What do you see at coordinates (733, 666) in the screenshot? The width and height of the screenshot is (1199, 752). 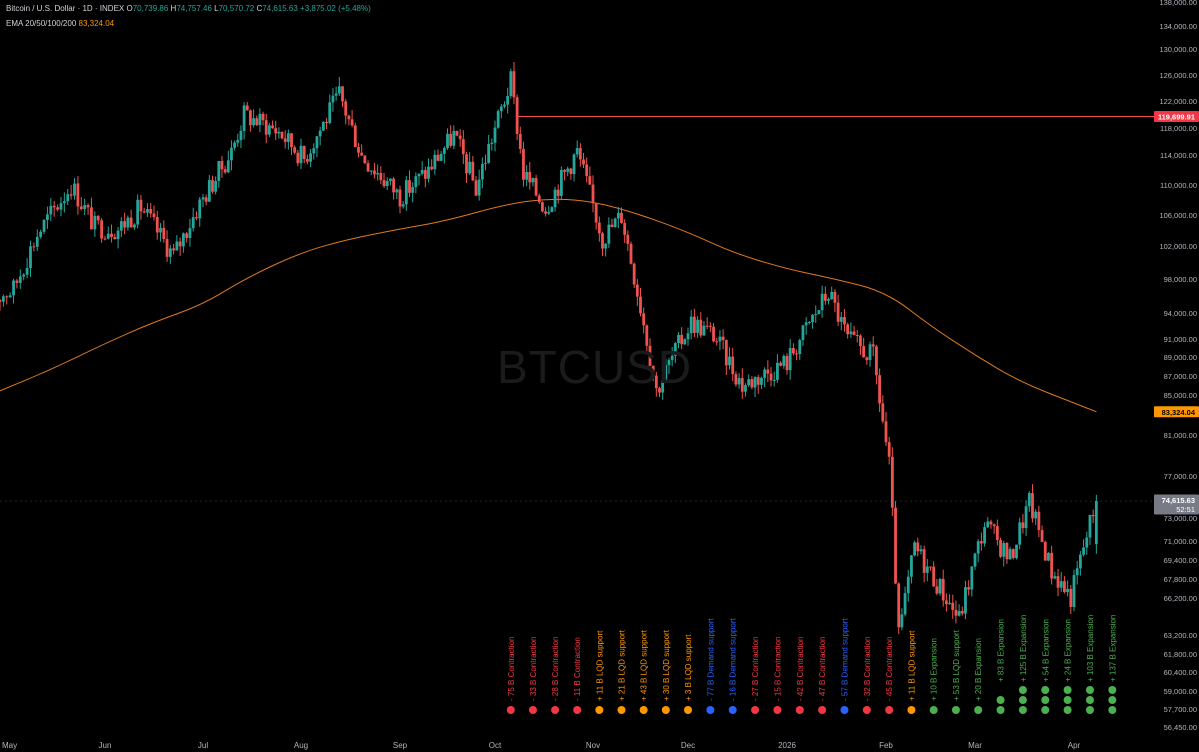 I see `annotation-demand: - 16 B Demand support` at bounding box center [733, 666].